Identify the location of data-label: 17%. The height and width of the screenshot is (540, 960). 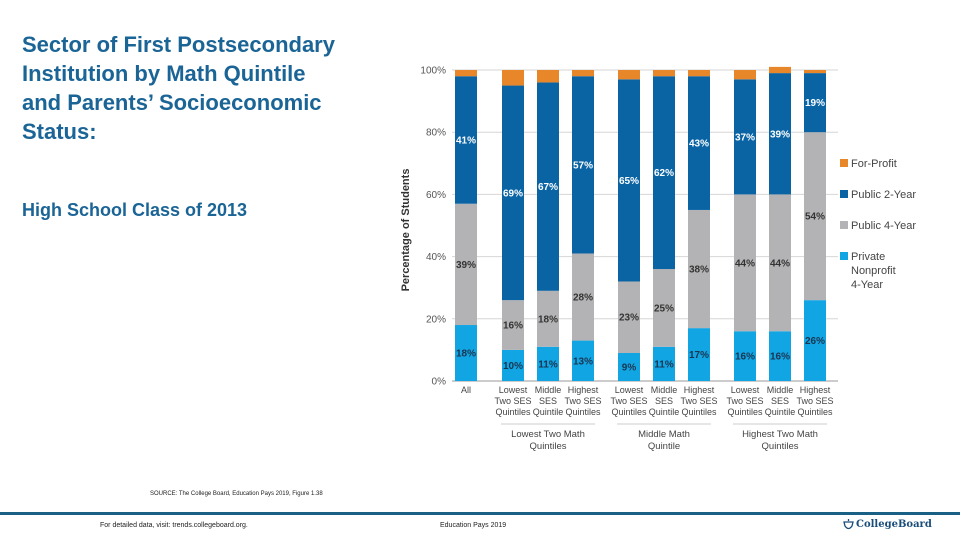
(699, 355).